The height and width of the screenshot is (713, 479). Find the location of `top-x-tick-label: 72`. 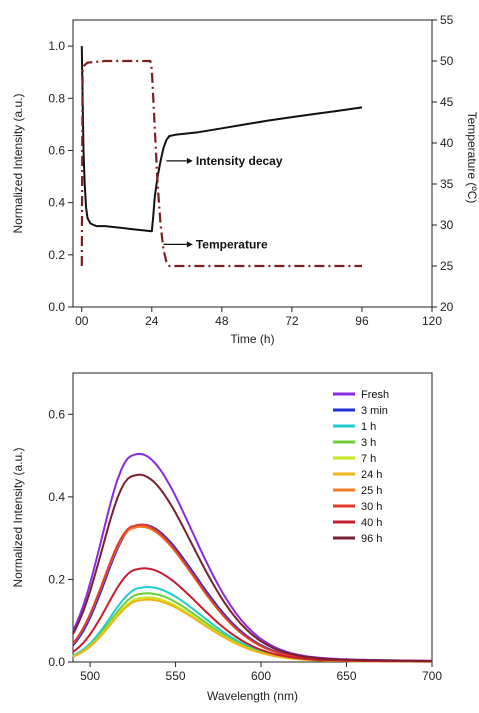

top-x-tick-label: 72 is located at coordinates (292, 321).